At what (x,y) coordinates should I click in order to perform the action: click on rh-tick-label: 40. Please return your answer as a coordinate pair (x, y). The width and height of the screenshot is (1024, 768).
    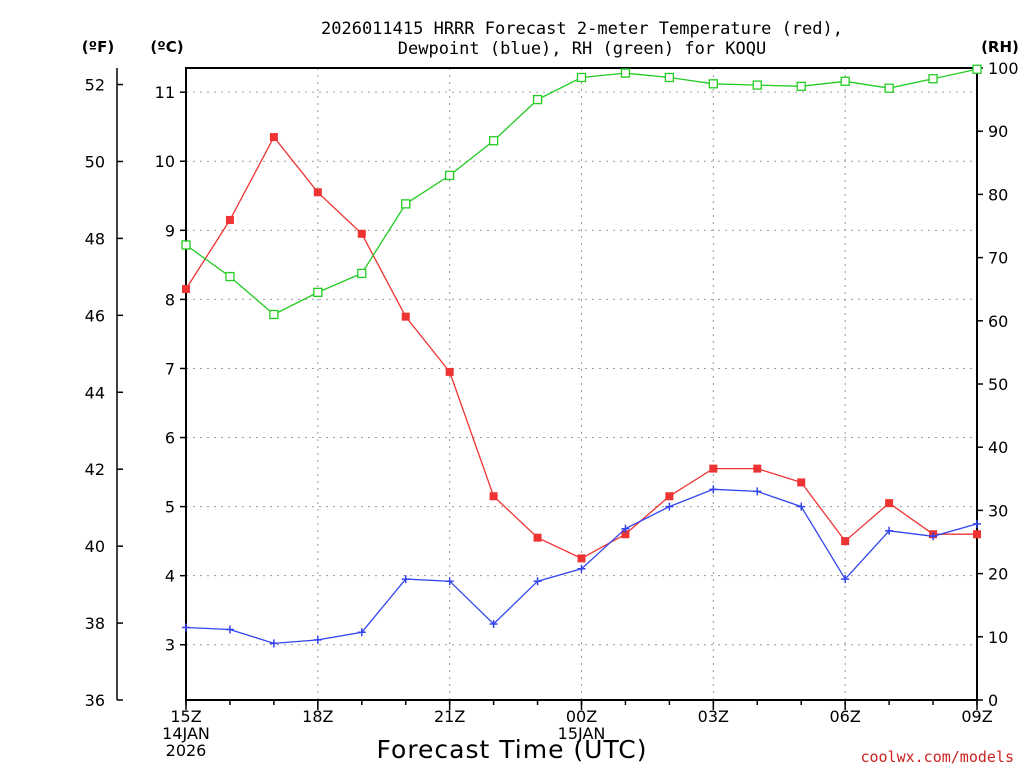
    Looking at the image, I should click on (998, 447).